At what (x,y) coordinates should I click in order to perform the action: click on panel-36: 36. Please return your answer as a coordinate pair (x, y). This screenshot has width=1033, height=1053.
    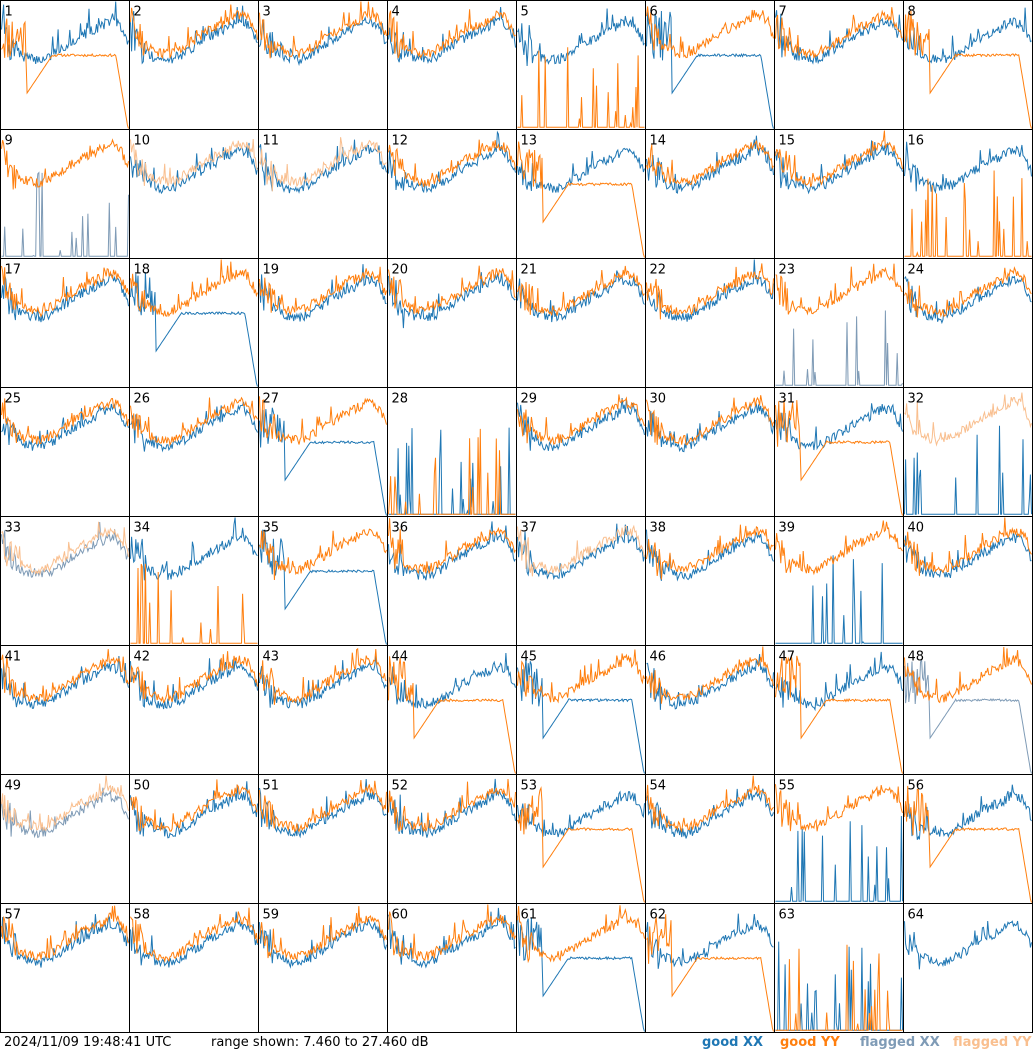
    Looking at the image, I should click on (452, 581).